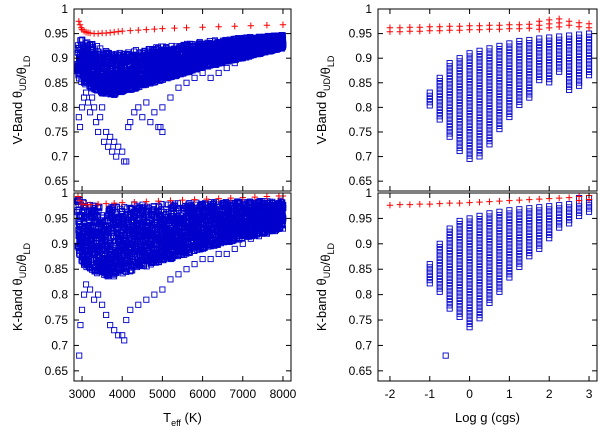  I want to click on plot-area, so click(180, 91).